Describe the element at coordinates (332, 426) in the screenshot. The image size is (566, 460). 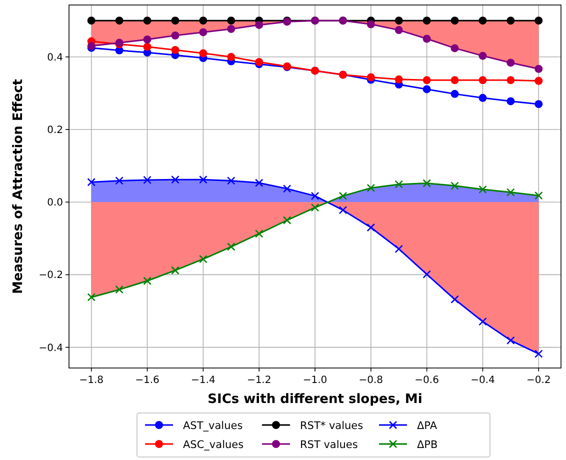
I see `legend-label: RST* values` at that location.